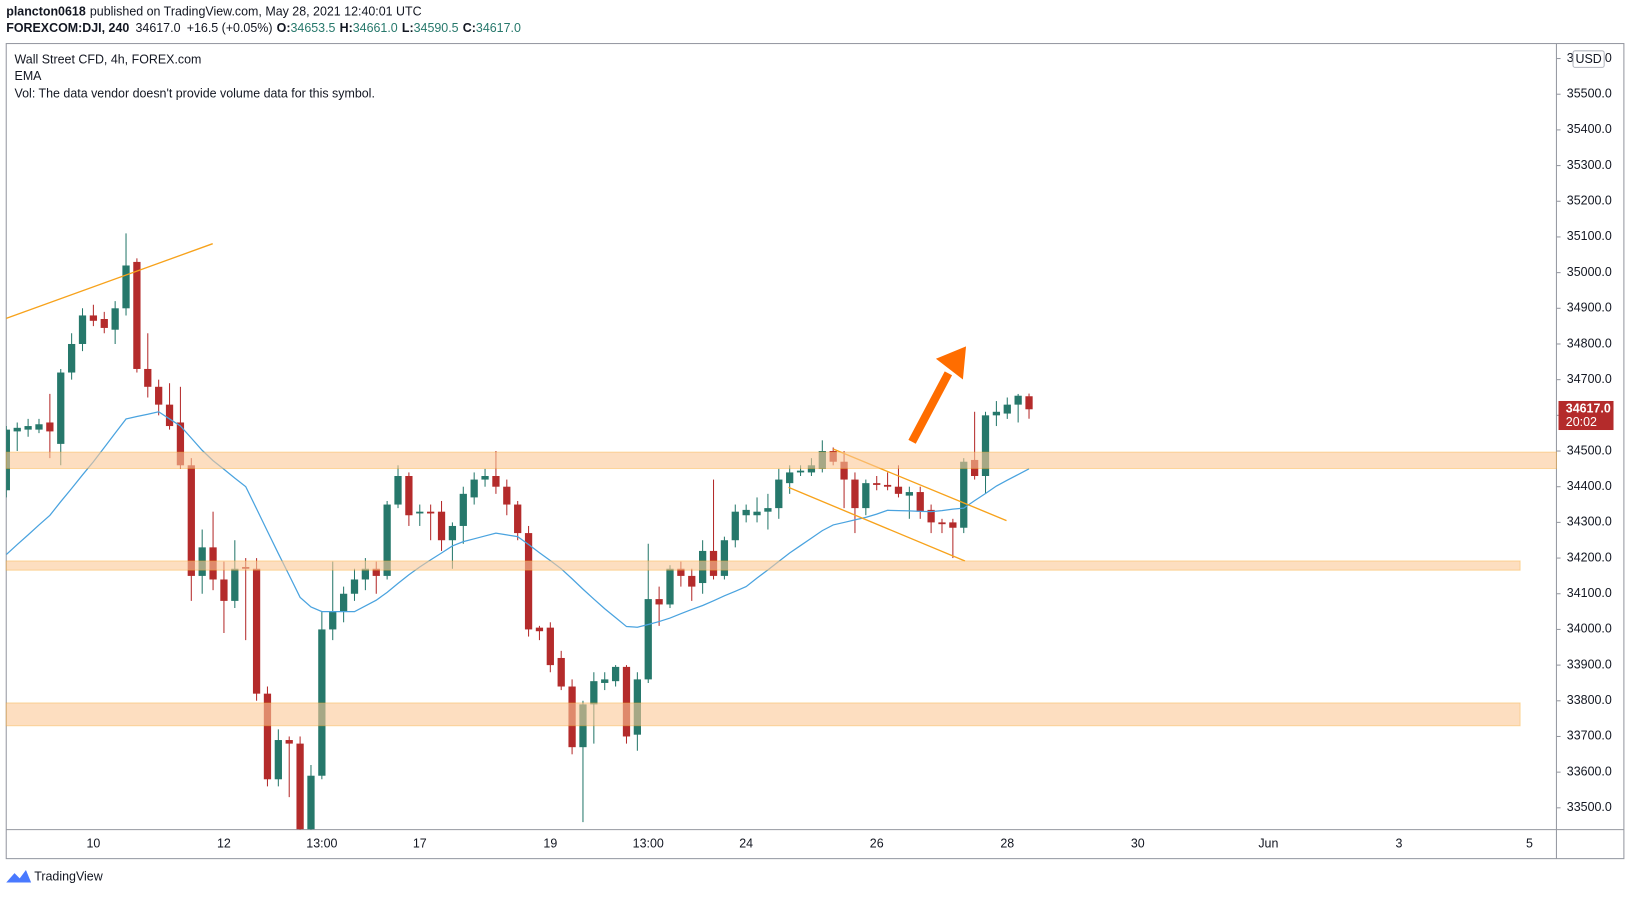 The width and height of the screenshot is (1627, 897). I want to click on legend-title: Wall Street CFD, 4h, FOREX.com, so click(108, 59).